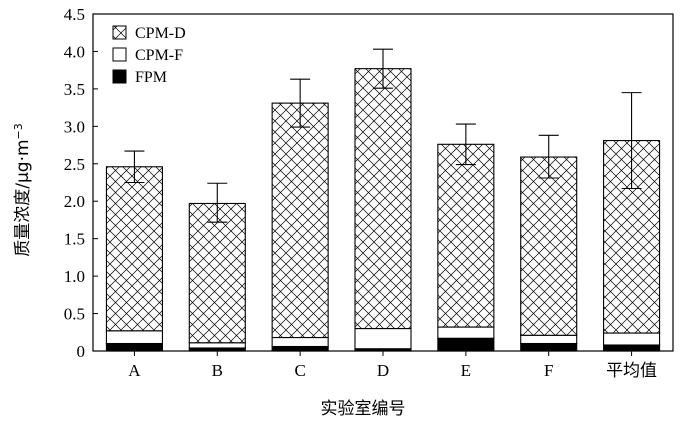 This screenshot has height=428, width=700. I want to click on x-tick-label-3: D, so click(383, 370).